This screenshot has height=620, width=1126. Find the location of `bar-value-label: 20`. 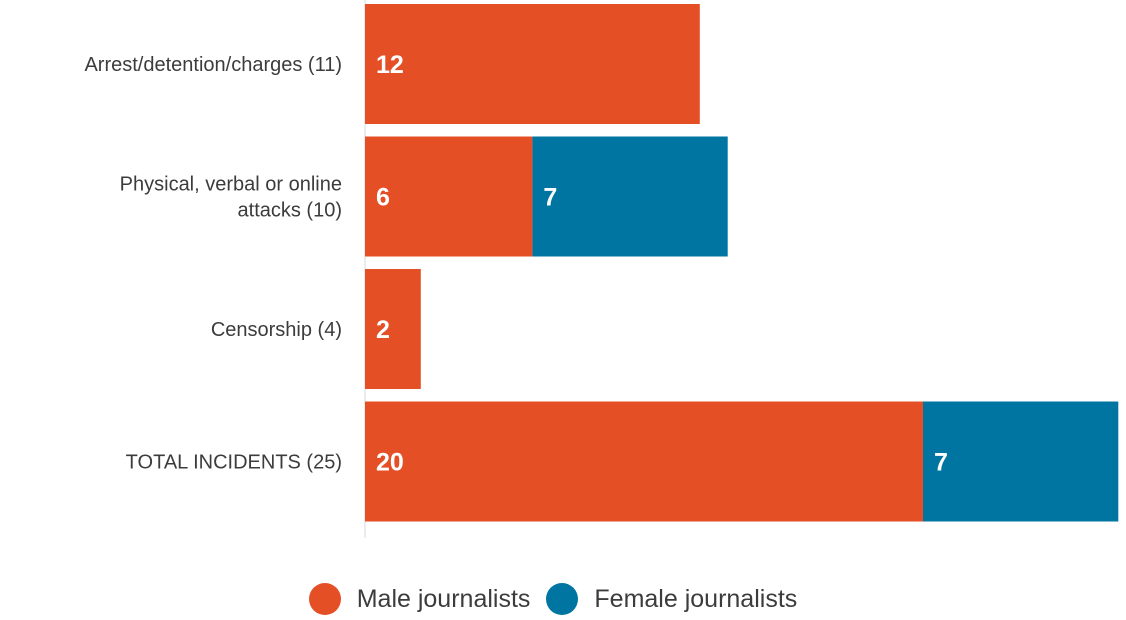

bar-value-label: 20 is located at coordinates (390, 463).